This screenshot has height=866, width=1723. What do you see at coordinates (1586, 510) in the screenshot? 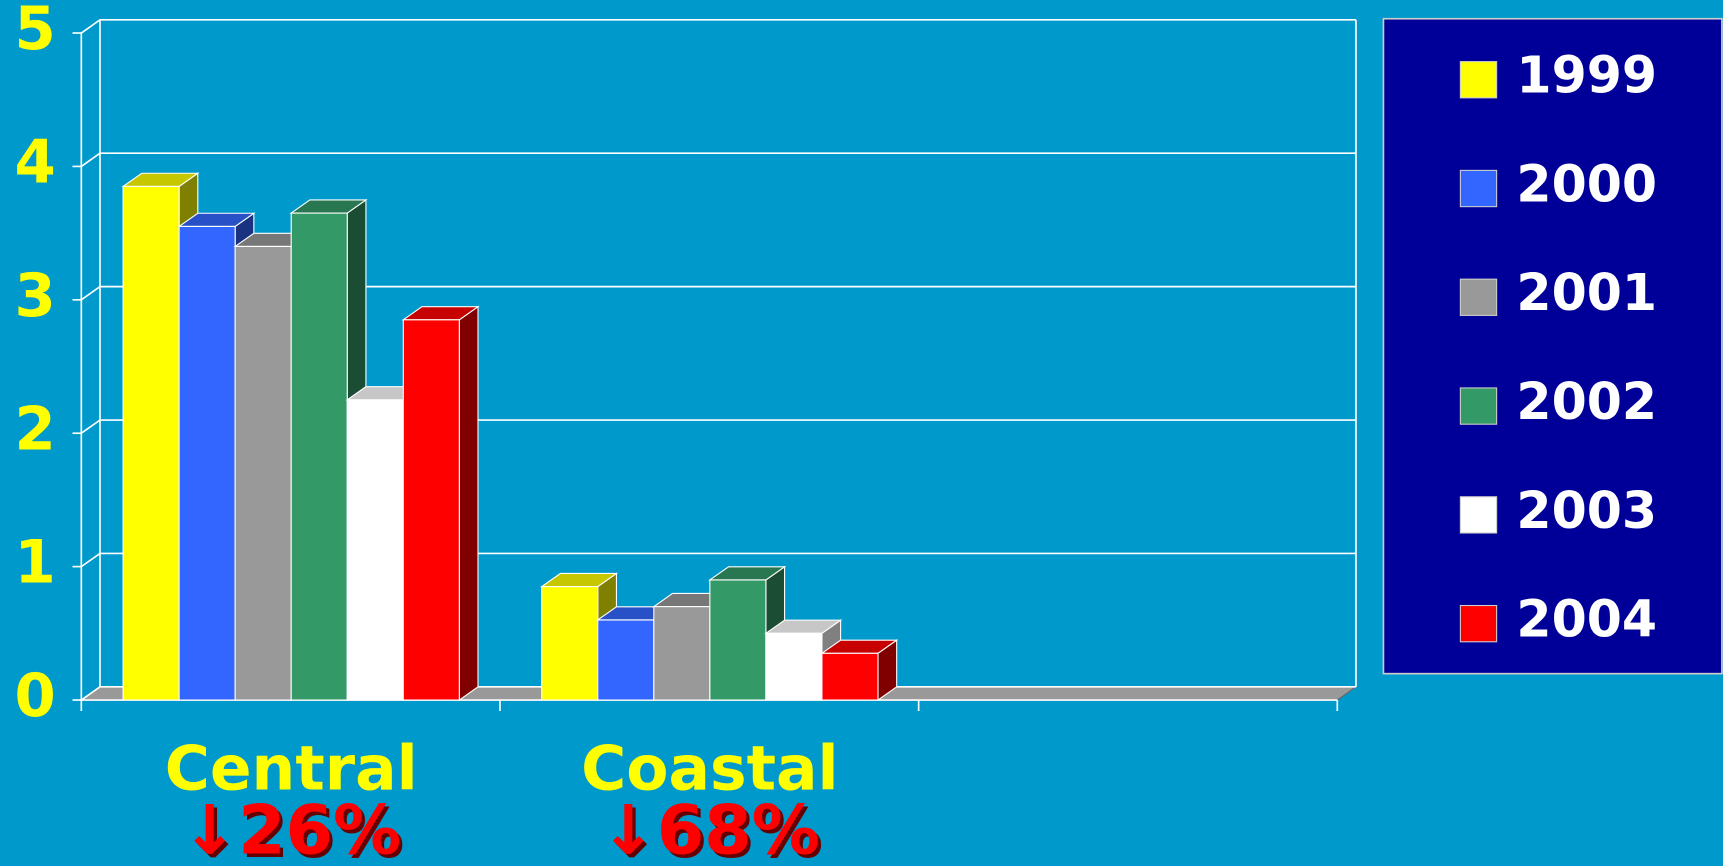
I see `legend-label: 2003` at bounding box center [1586, 510].